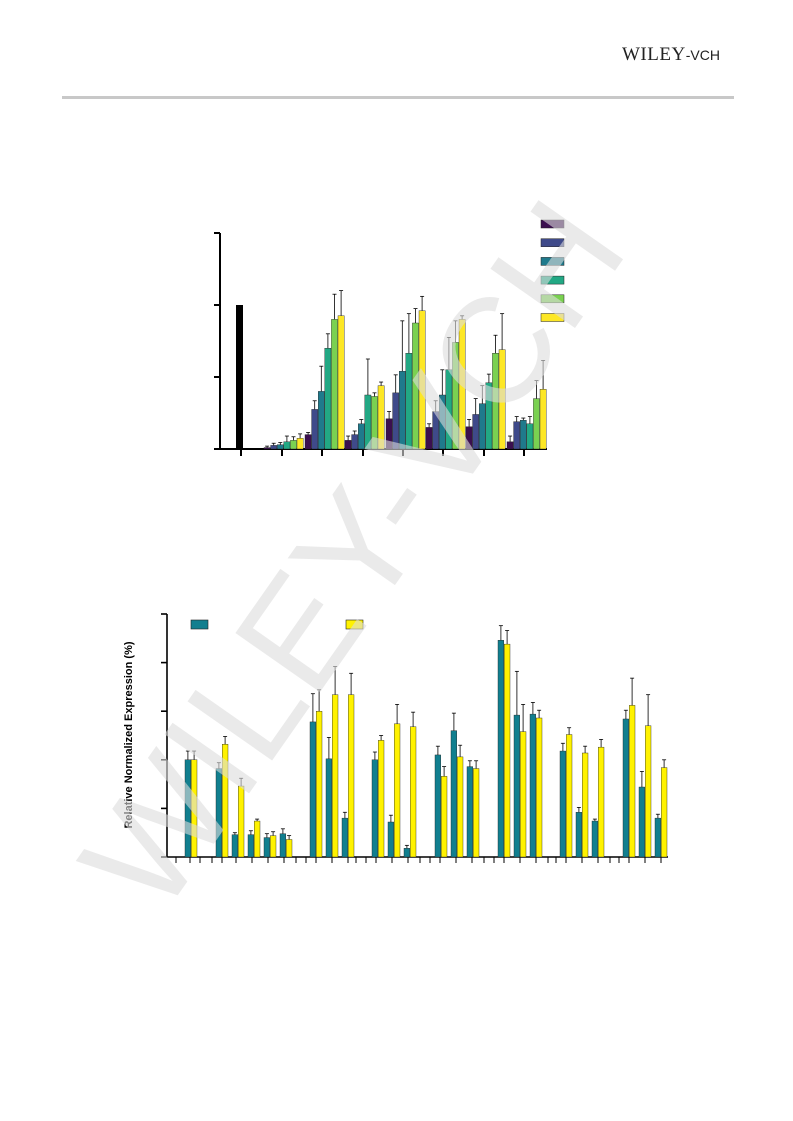  What do you see at coordinates (354, 624) in the screenshot?
I see `chart2-legend-swatch-yellow` at bounding box center [354, 624].